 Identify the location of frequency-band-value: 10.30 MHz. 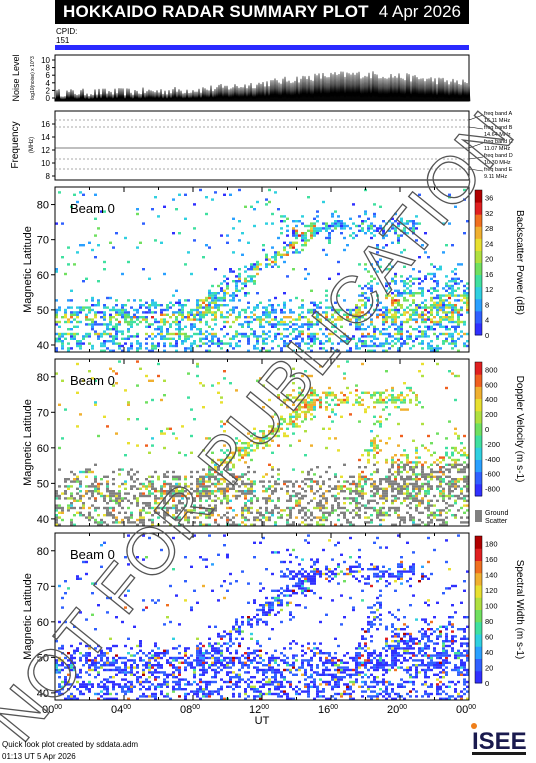
(497, 163).